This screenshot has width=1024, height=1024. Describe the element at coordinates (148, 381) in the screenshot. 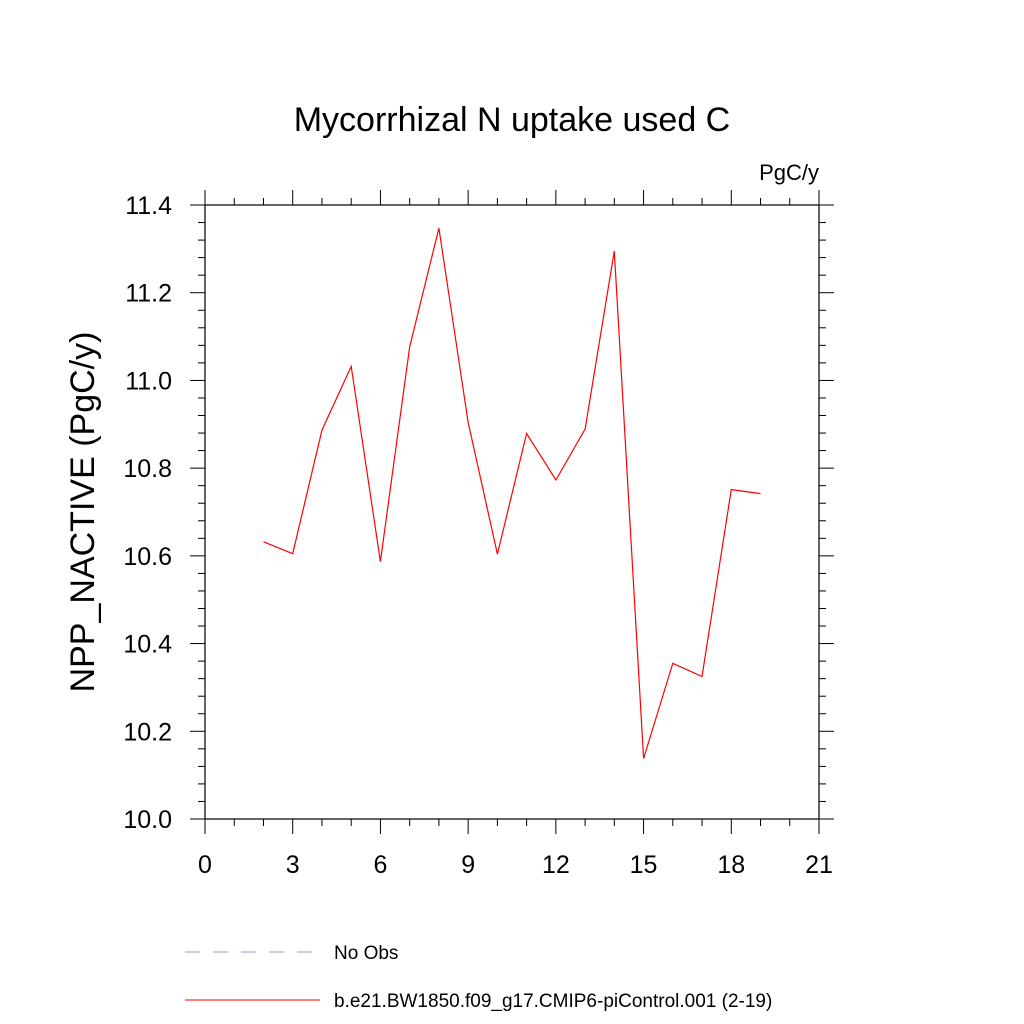

I see `y-tick-label: 11.0` at that location.